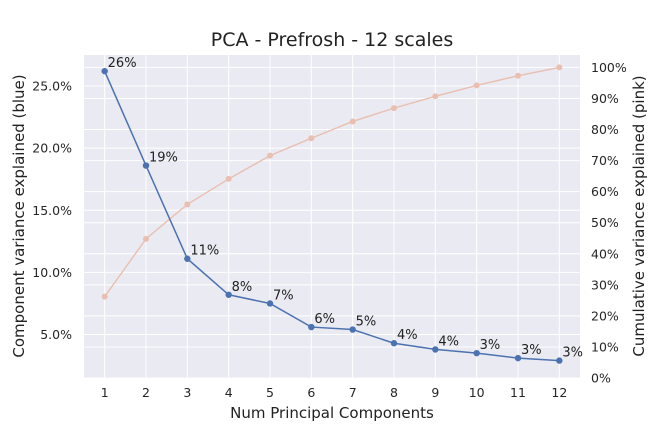  I want to click on data-label-7: 5%, so click(366, 322).